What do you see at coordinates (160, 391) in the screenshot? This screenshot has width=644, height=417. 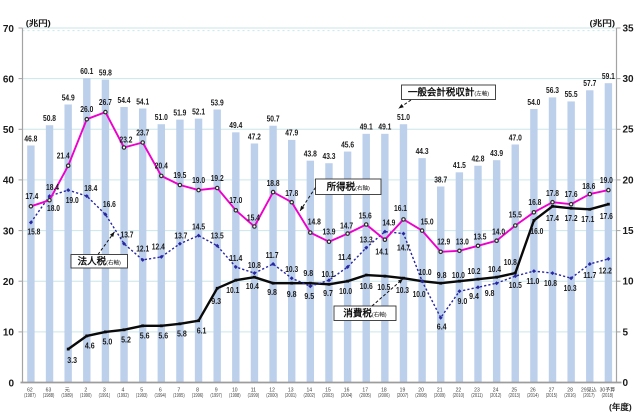 I see `svg-text: 6` at bounding box center [160, 391].